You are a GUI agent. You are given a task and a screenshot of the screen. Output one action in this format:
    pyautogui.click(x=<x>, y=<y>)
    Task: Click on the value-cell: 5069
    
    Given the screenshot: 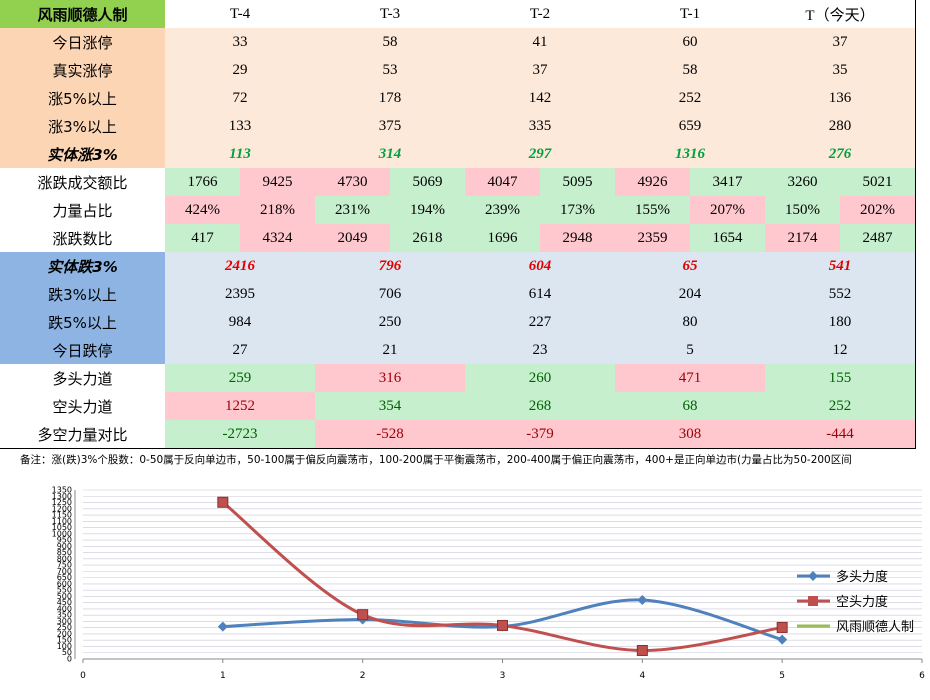 What is the action you would take?
    pyautogui.click(x=428, y=182)
    